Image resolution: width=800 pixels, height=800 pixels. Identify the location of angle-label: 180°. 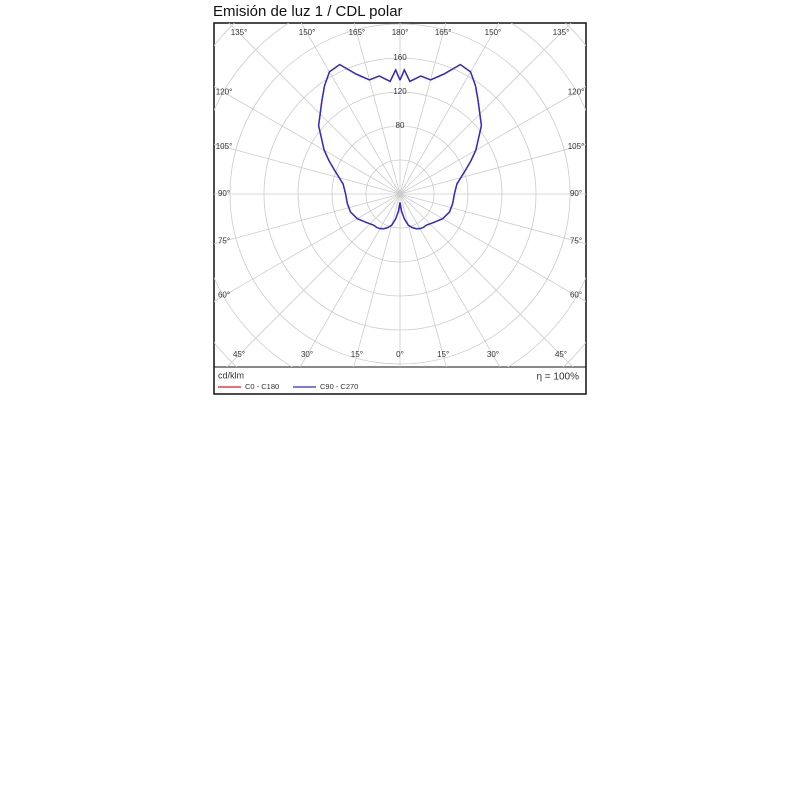
(400, 32).